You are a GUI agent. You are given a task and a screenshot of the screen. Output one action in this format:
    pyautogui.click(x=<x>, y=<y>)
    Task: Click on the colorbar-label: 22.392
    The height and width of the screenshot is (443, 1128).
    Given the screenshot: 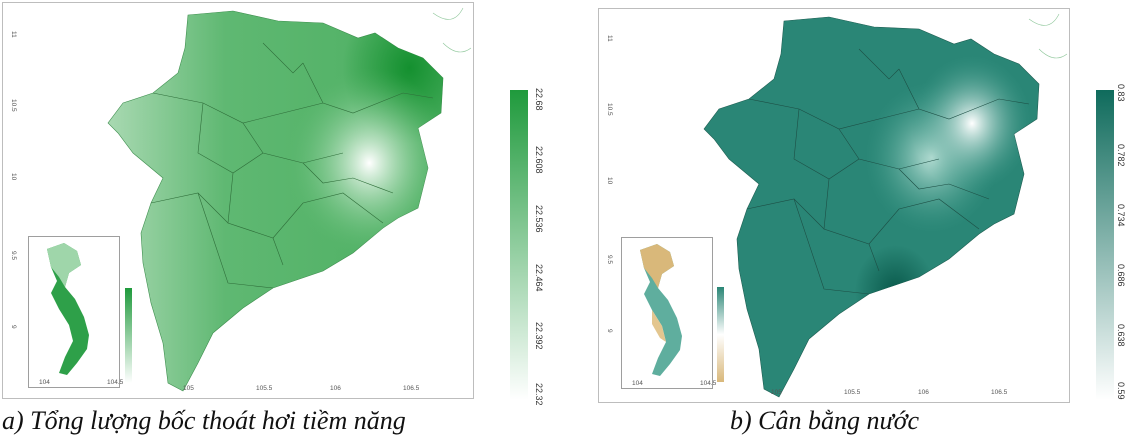 What is the action you would take?
    pyautogui.click(x=539, y=336)
    